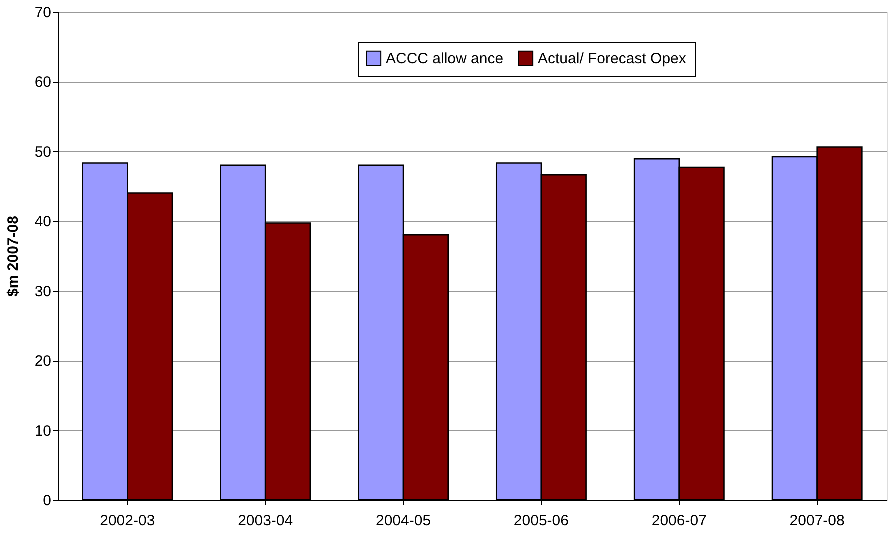 The height and width of the screenshot is (533, 892). What do you see at coordinates (47, 501) in the screenshot?
I see `y-tick-label: 0` at bounding box center [47, 501].